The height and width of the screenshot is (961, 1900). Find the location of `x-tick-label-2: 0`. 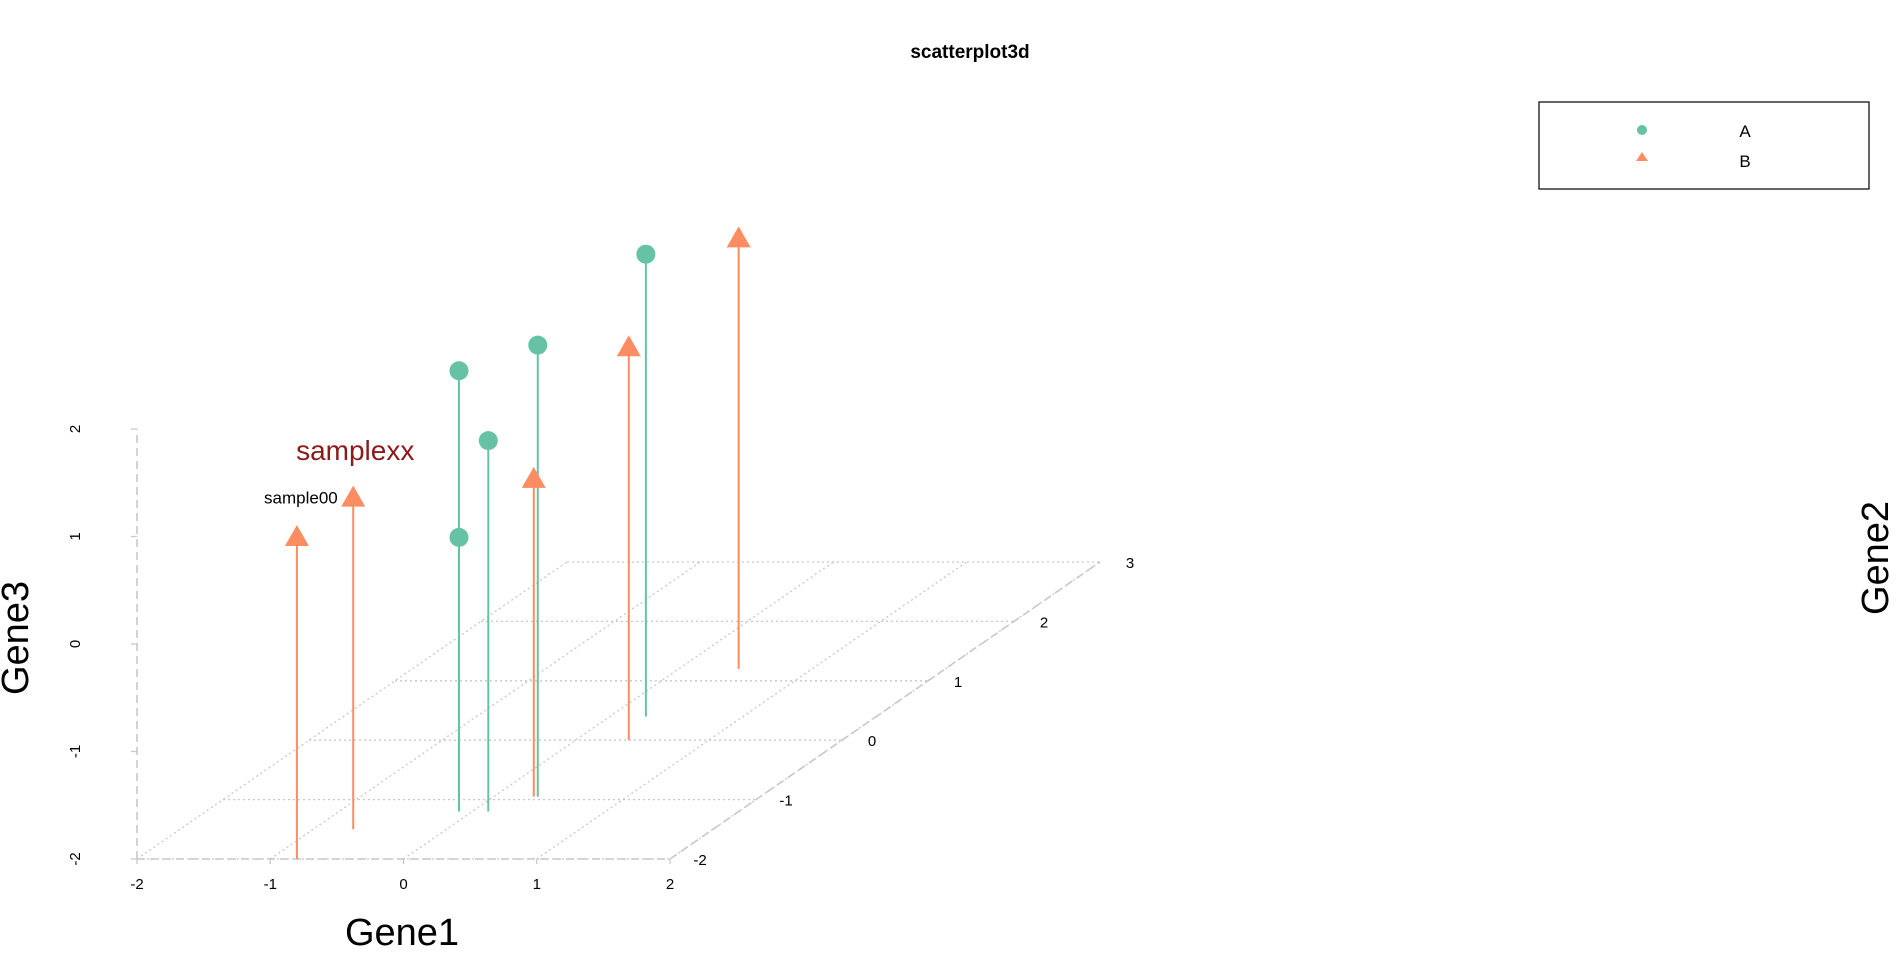

x-tick-label-2: 0 is located at coordinates (403, 884).